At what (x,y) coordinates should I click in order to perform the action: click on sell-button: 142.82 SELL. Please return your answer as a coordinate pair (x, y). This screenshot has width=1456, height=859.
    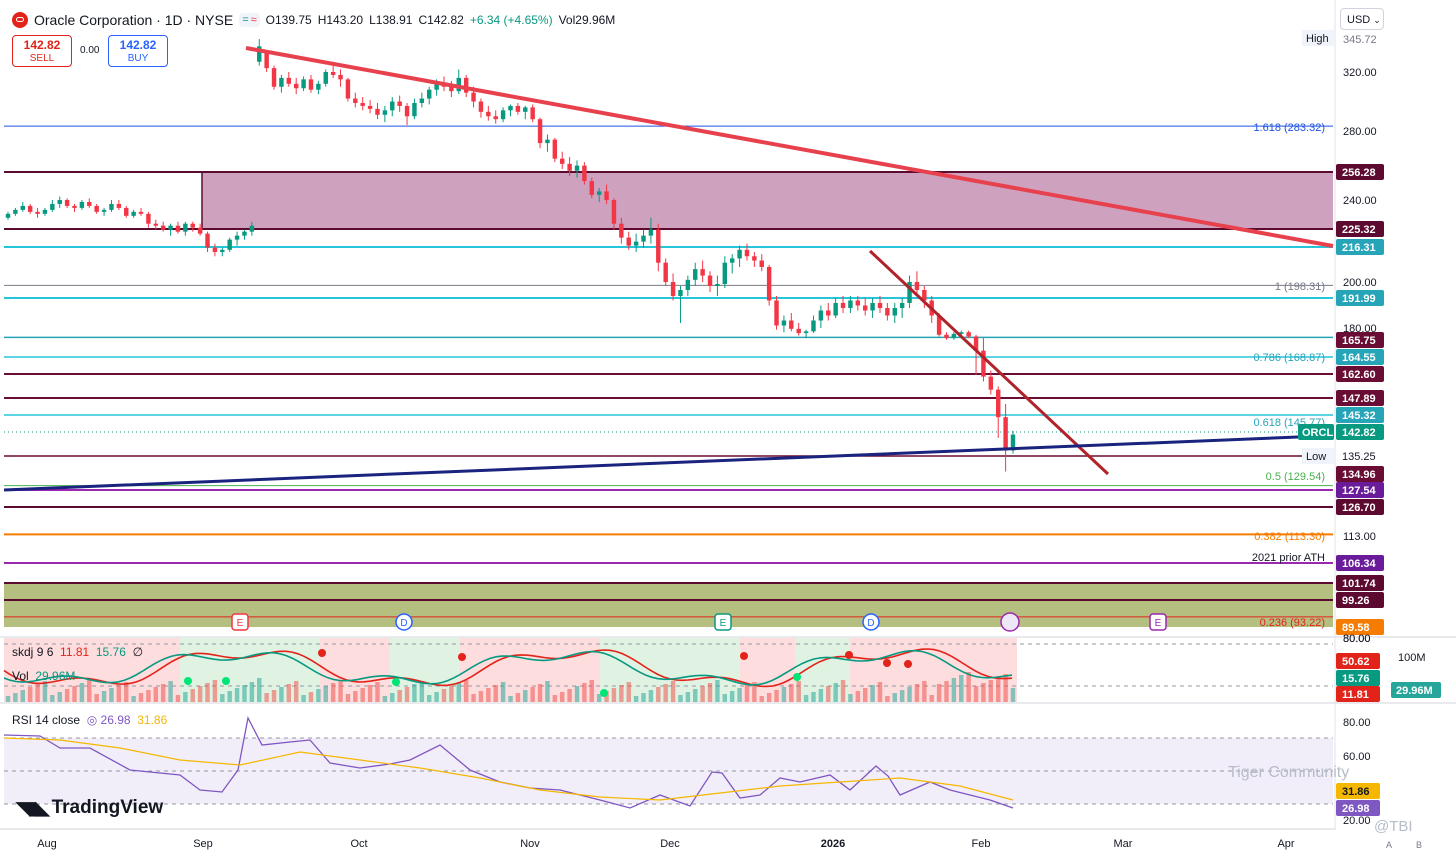
    Looking at the image, I should click on (42, 51).